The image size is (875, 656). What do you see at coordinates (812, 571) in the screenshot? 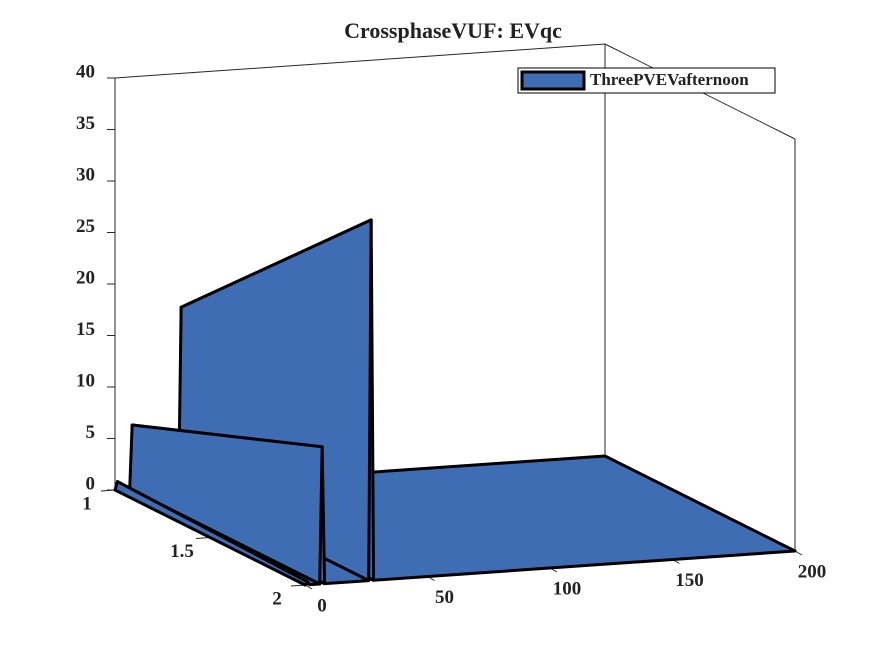
I see `y-tick-label: 200` at bounding box center [812, 571].